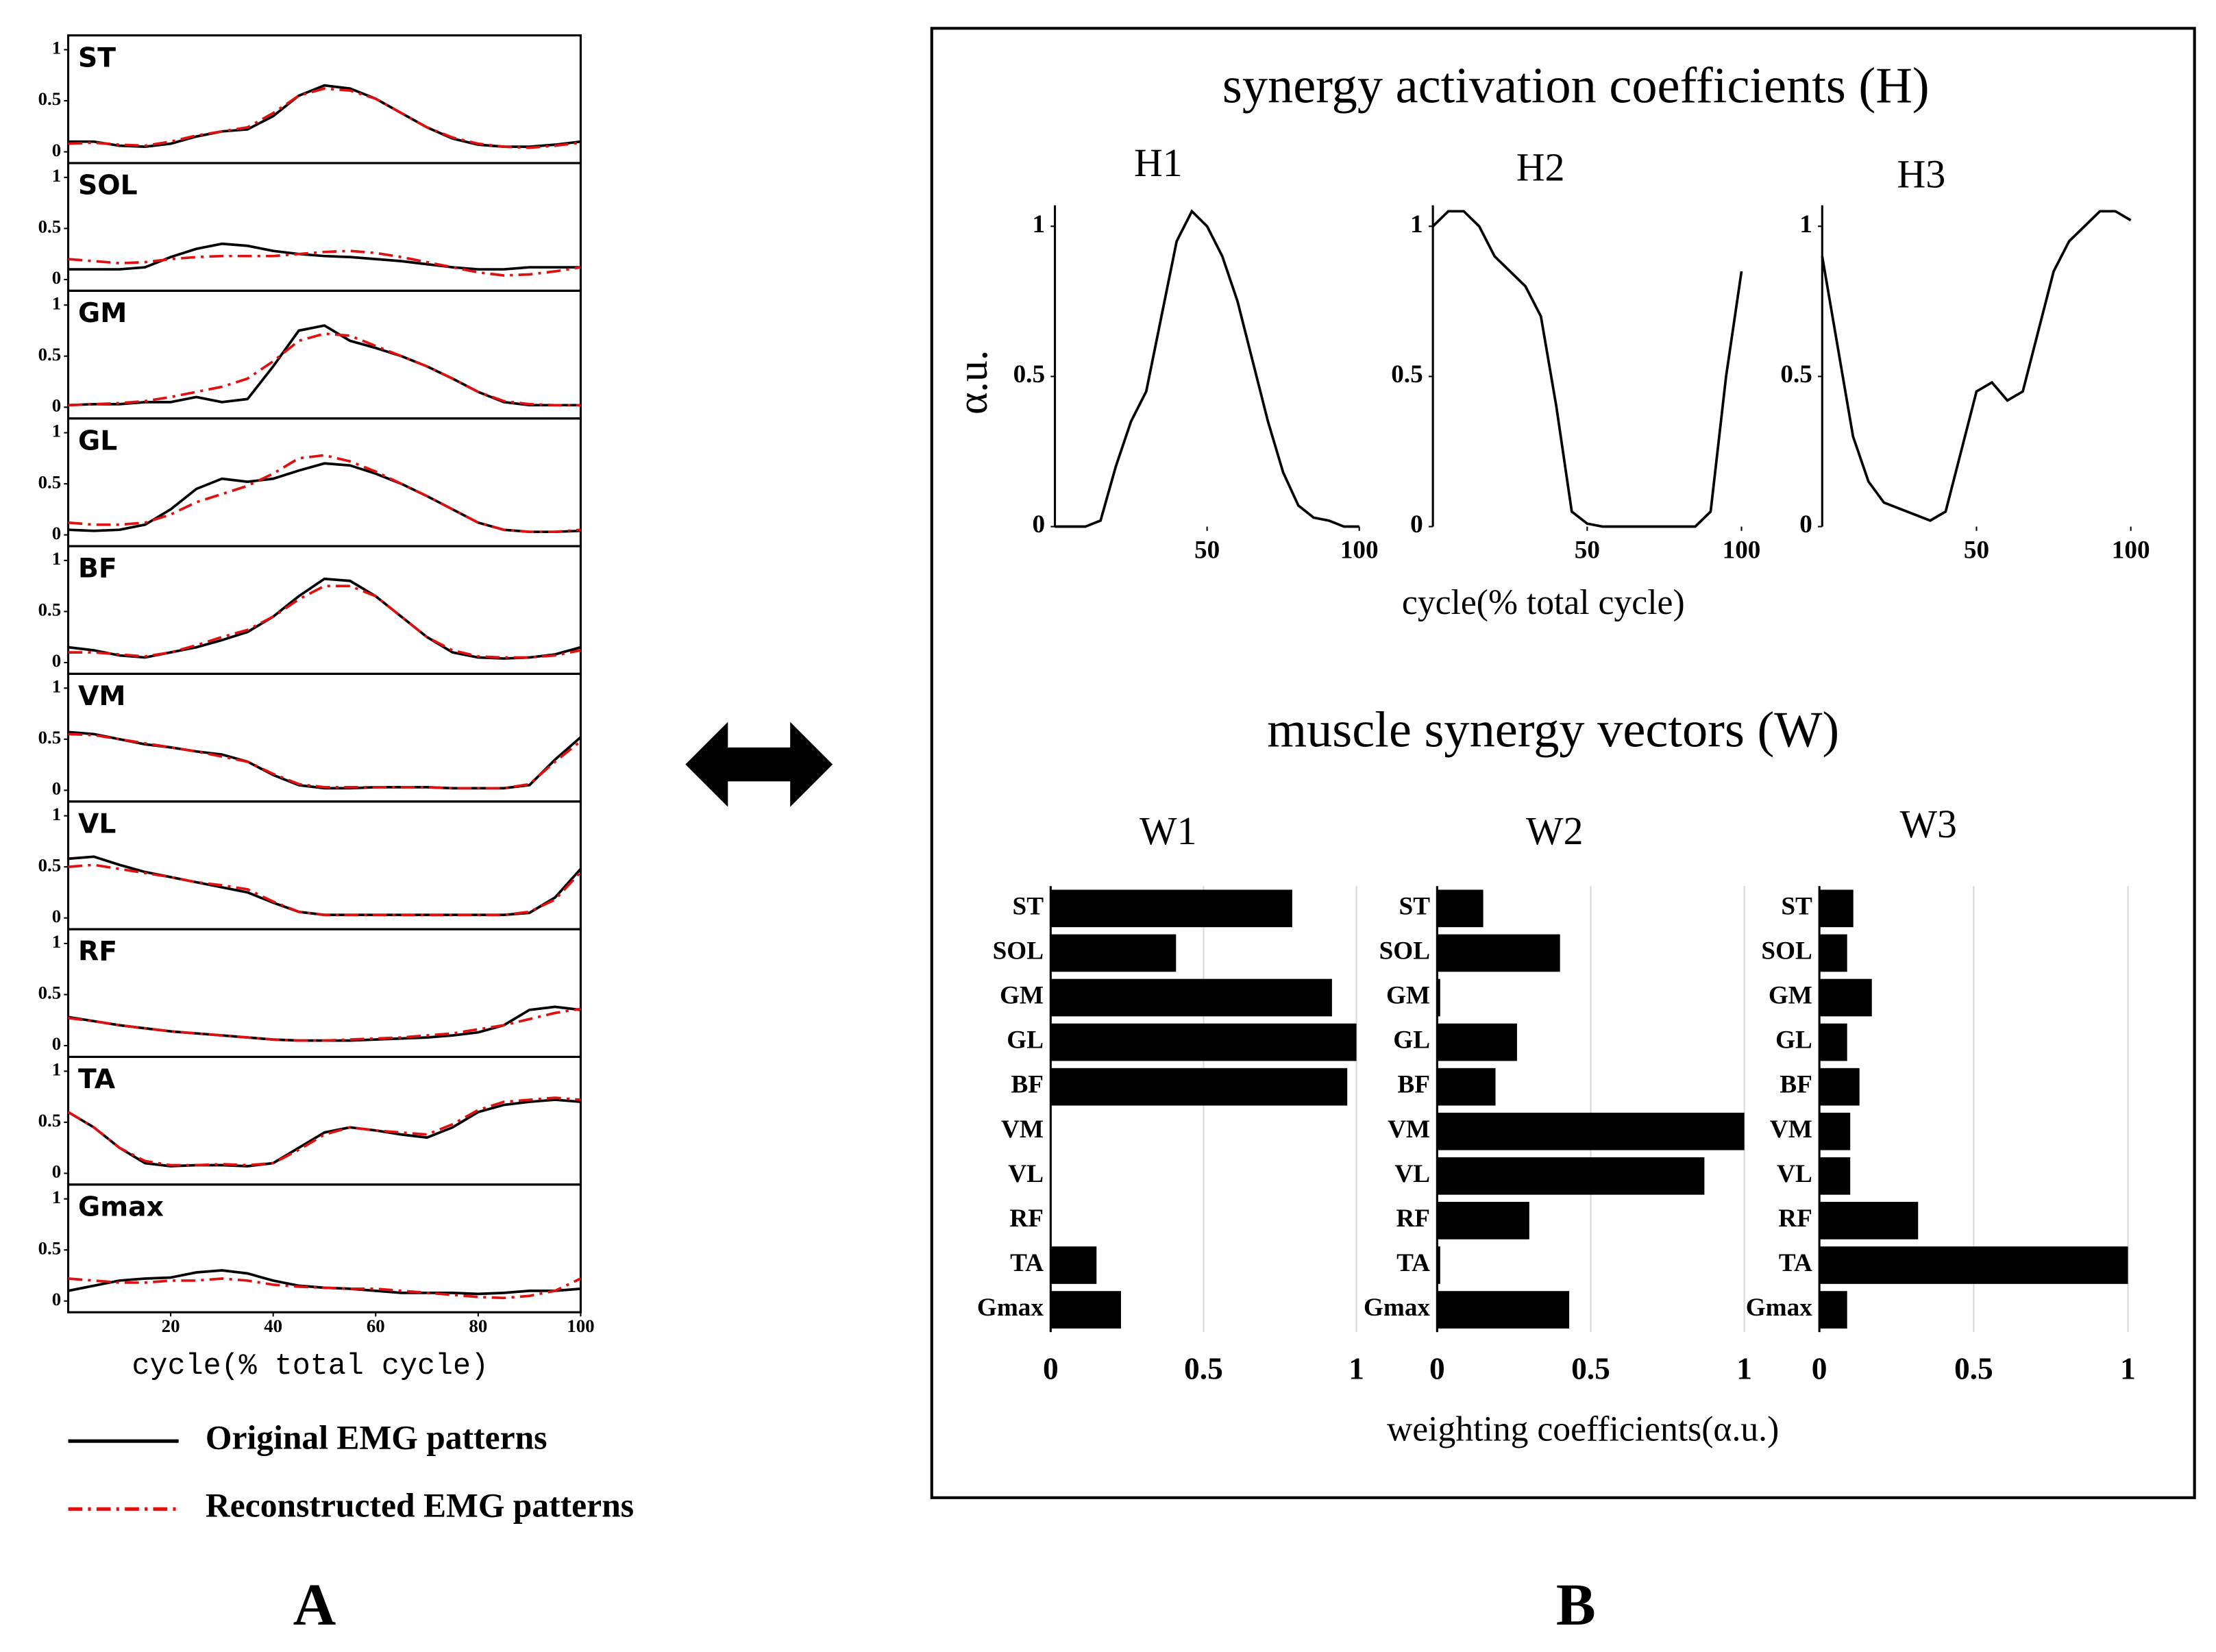 This screenshot has height=1652, width=2216. I want to click on x-tick-label: 40, so click(273, 1326).